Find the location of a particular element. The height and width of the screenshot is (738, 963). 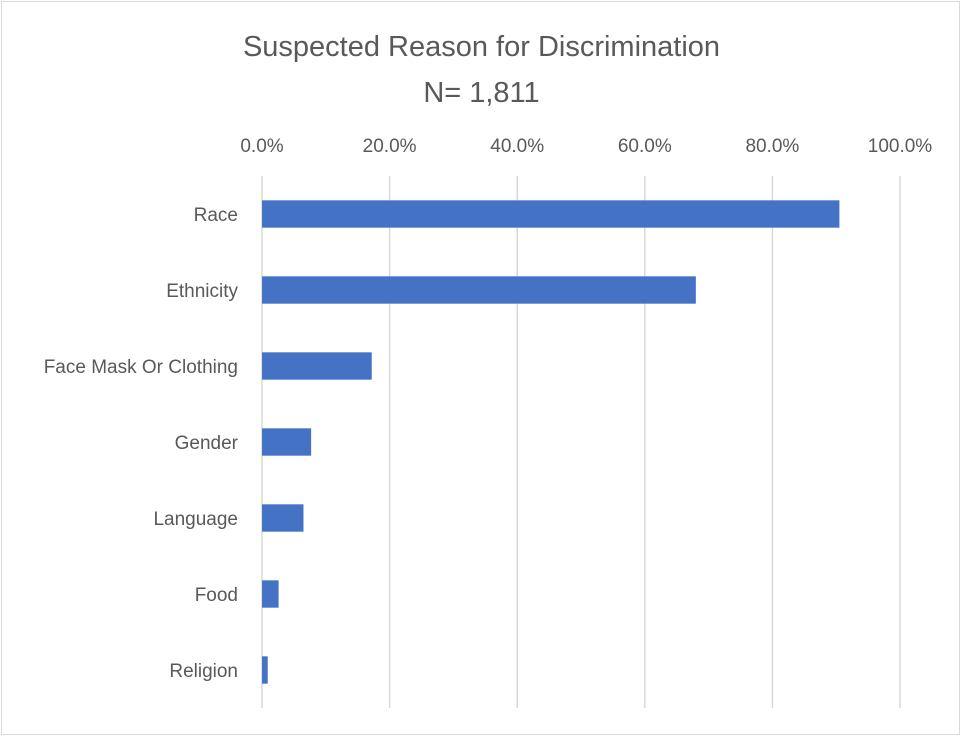

category-label: Religion is located at coordinates (203, 671).